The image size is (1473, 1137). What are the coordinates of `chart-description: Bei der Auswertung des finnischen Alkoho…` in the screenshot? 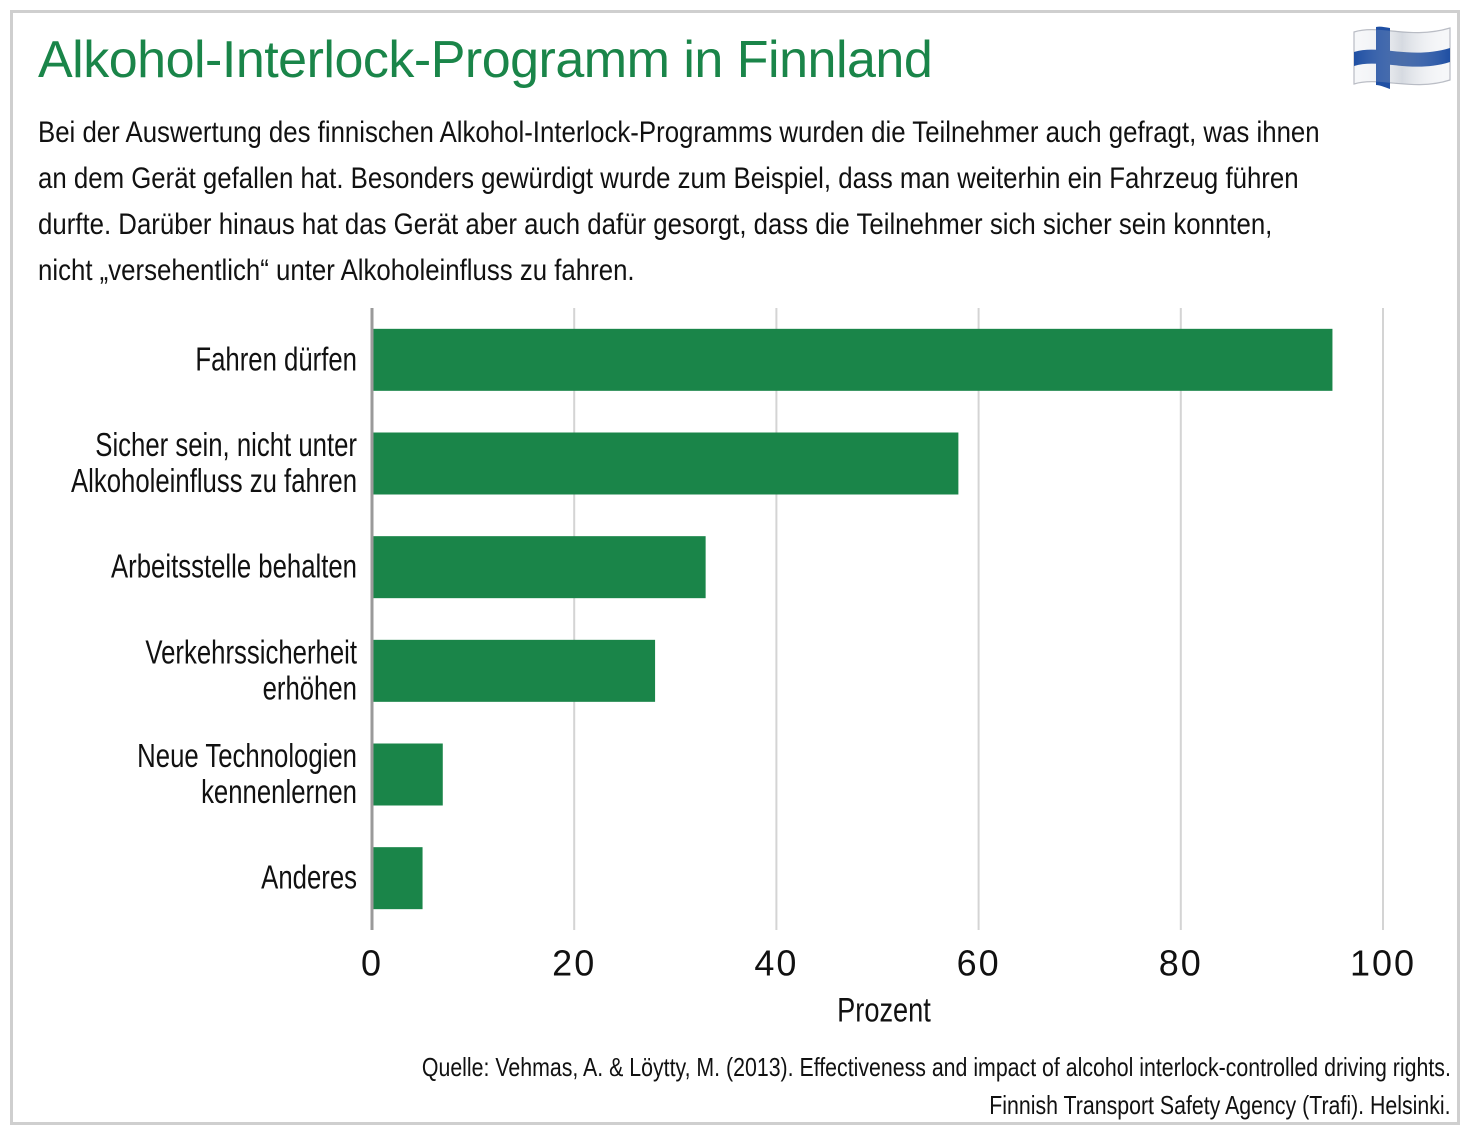 It's located at (679, 202).